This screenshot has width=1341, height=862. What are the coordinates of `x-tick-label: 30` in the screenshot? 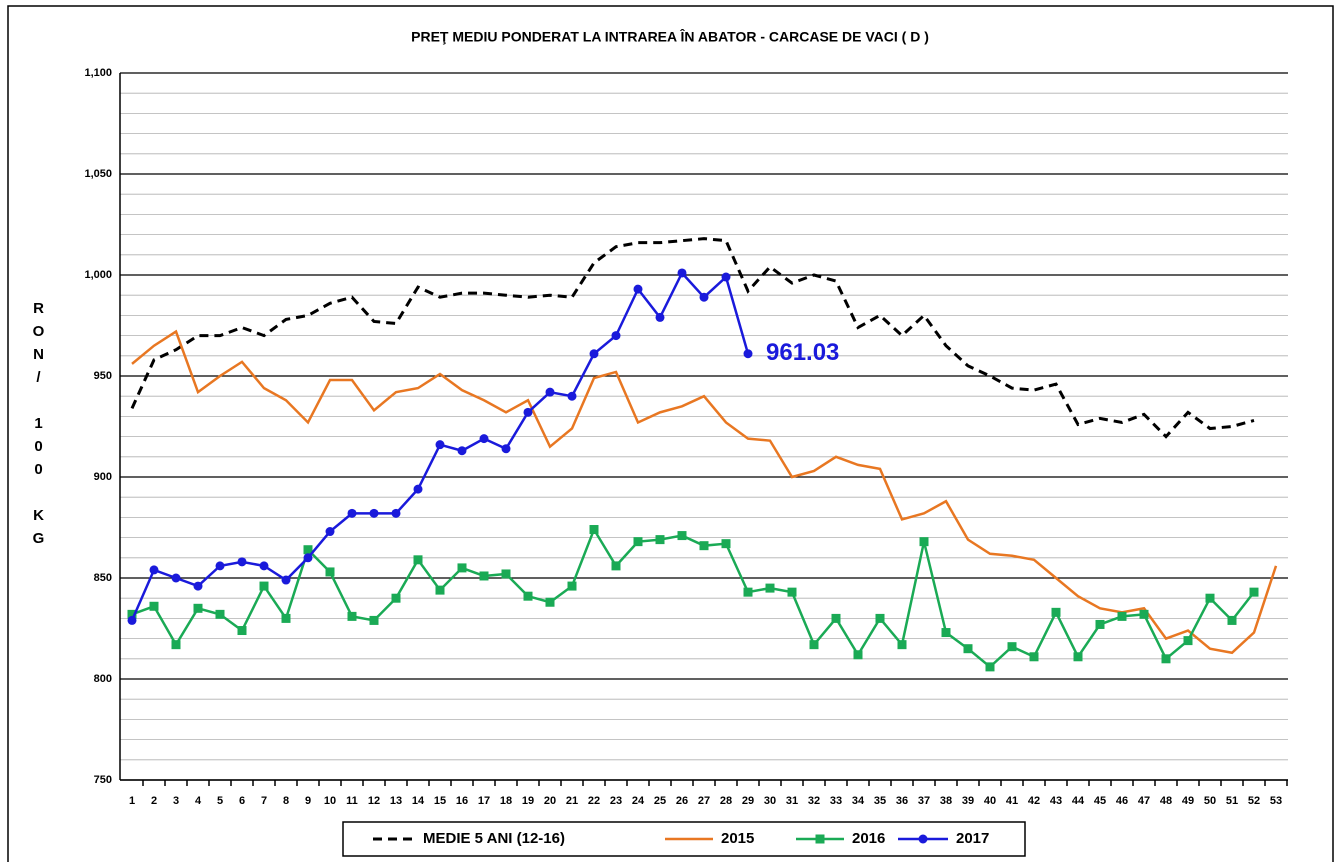 It's located at (770, 801).